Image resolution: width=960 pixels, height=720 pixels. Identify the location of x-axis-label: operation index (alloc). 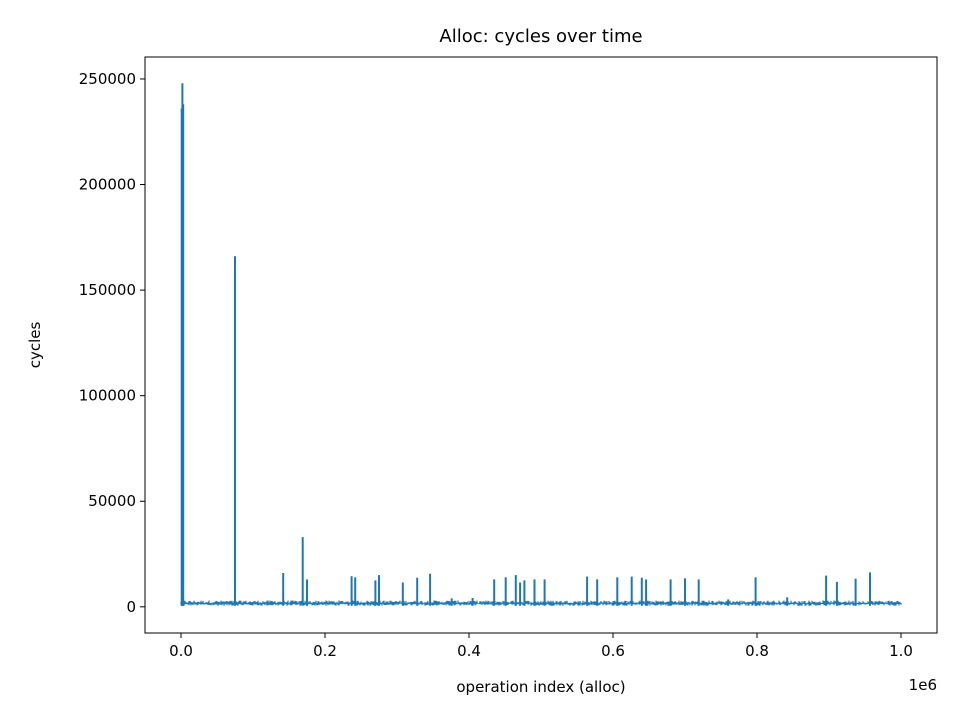
(540, 687).